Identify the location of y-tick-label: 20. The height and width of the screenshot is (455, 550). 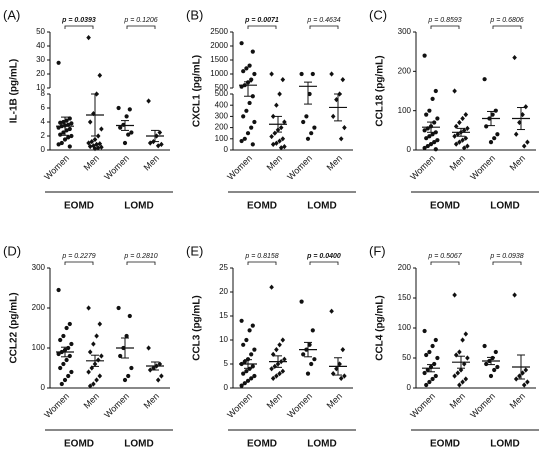
(40, 73).